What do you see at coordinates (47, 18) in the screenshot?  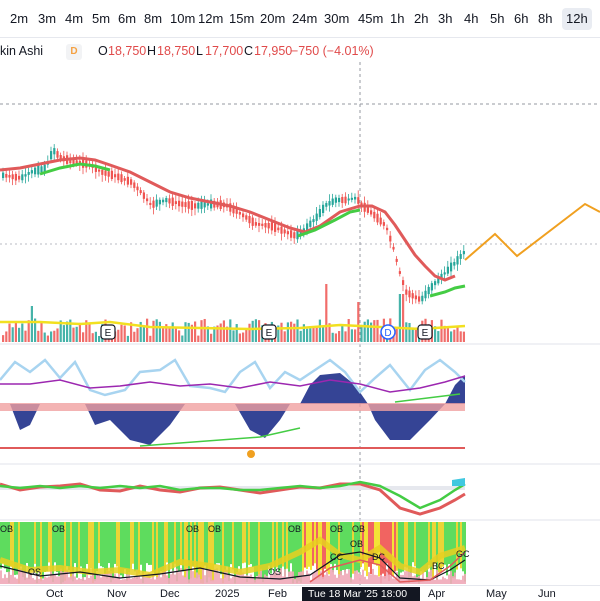 I see `timeframe-3m: 3m` at bounding box center [47, 18].